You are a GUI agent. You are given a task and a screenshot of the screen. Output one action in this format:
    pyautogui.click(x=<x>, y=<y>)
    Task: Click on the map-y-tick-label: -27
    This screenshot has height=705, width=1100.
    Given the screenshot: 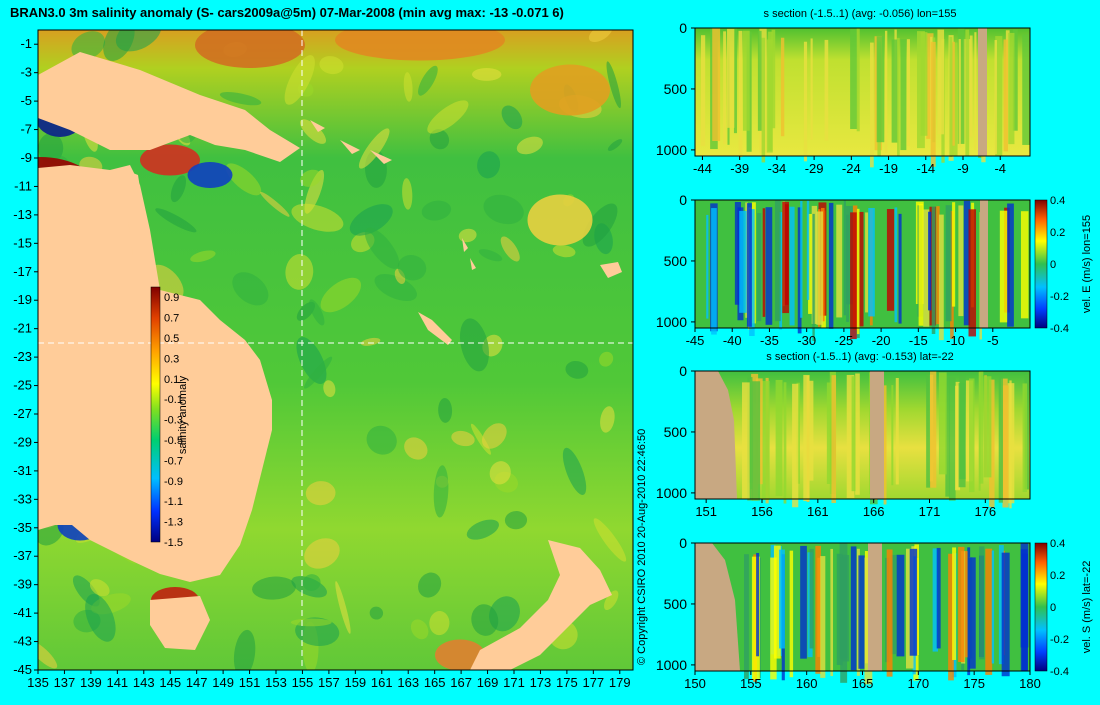 What is the action you would take?
    pyautogui.click(x=22, y=413)
    